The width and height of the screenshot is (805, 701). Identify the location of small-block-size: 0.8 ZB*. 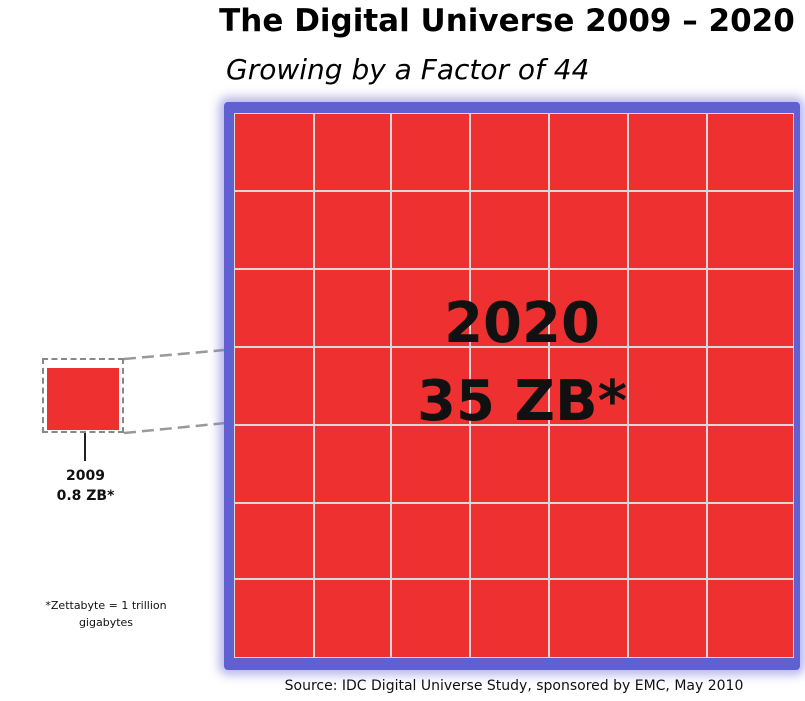
(85, 496).